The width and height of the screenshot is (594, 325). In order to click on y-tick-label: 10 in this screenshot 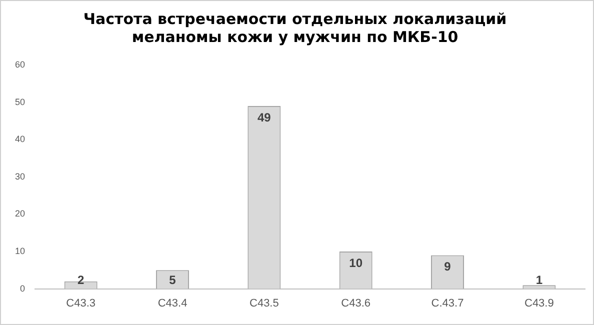, I will do `click(20, 251)`.